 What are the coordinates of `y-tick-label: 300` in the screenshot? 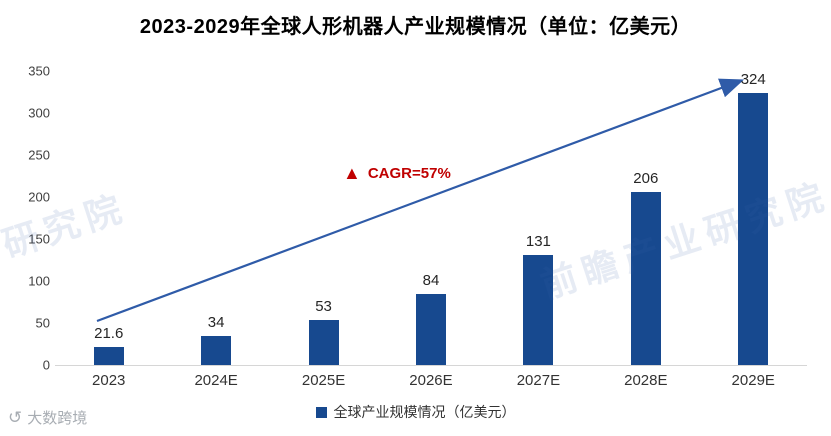 It's located at (39, 113).